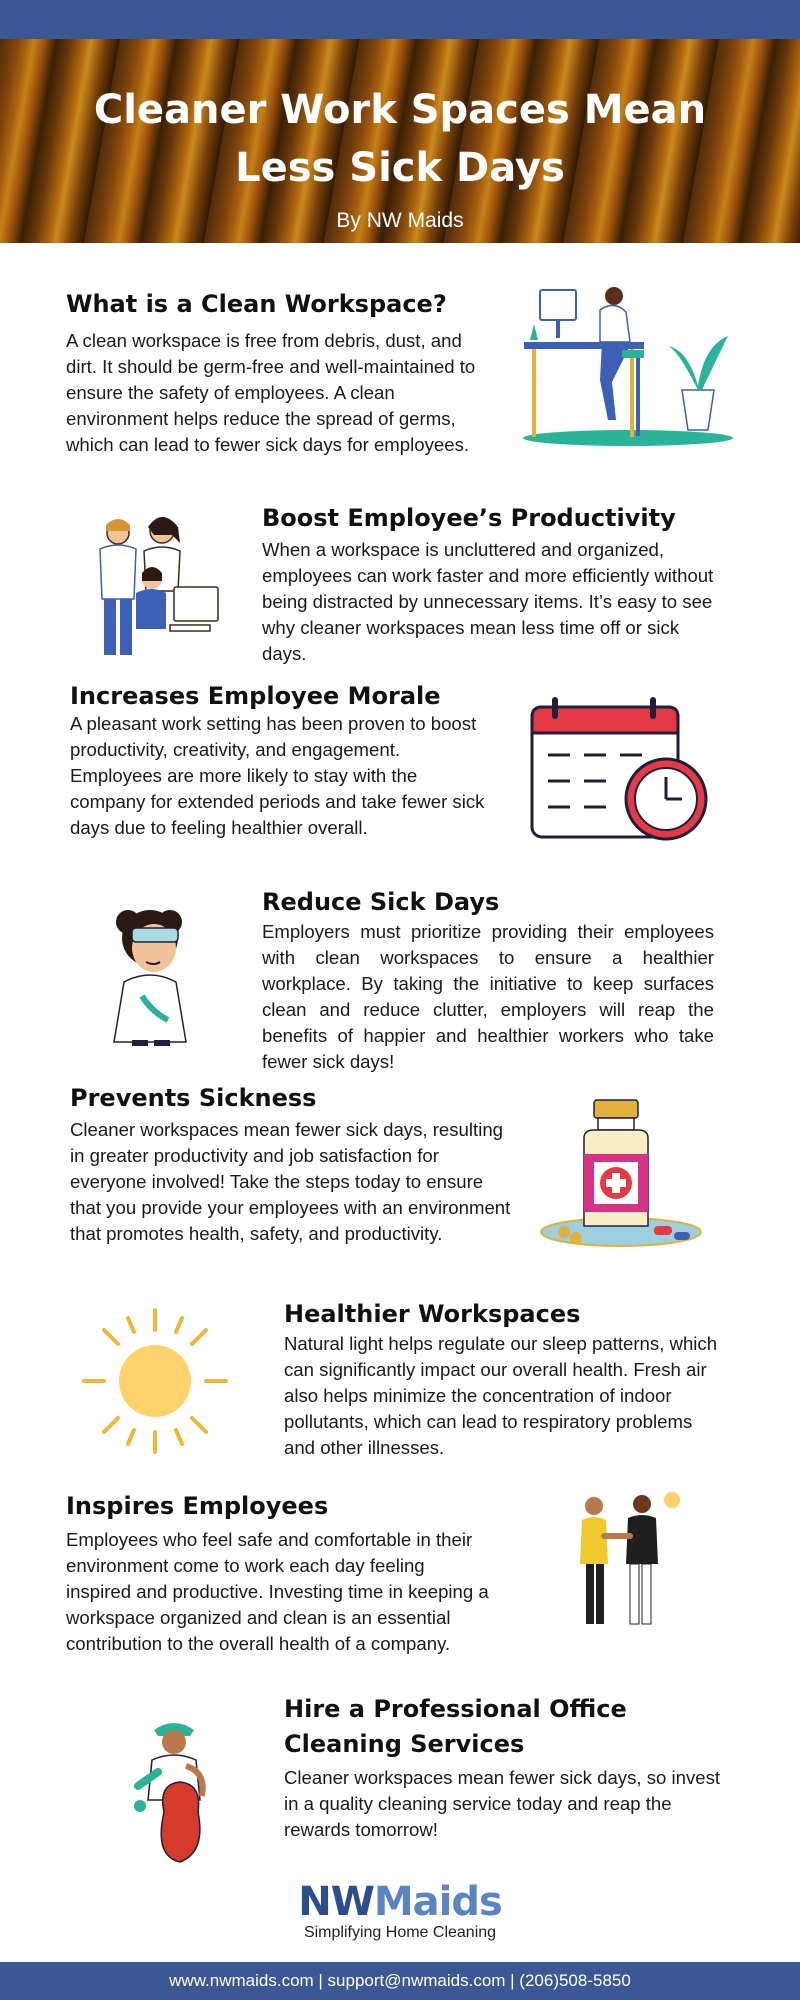  What do you see at coordinates (197, 1506) in the screenshot?
I see `section-heading-inspires-employees: Inspires Employees` at bounding box center [197, 1506].